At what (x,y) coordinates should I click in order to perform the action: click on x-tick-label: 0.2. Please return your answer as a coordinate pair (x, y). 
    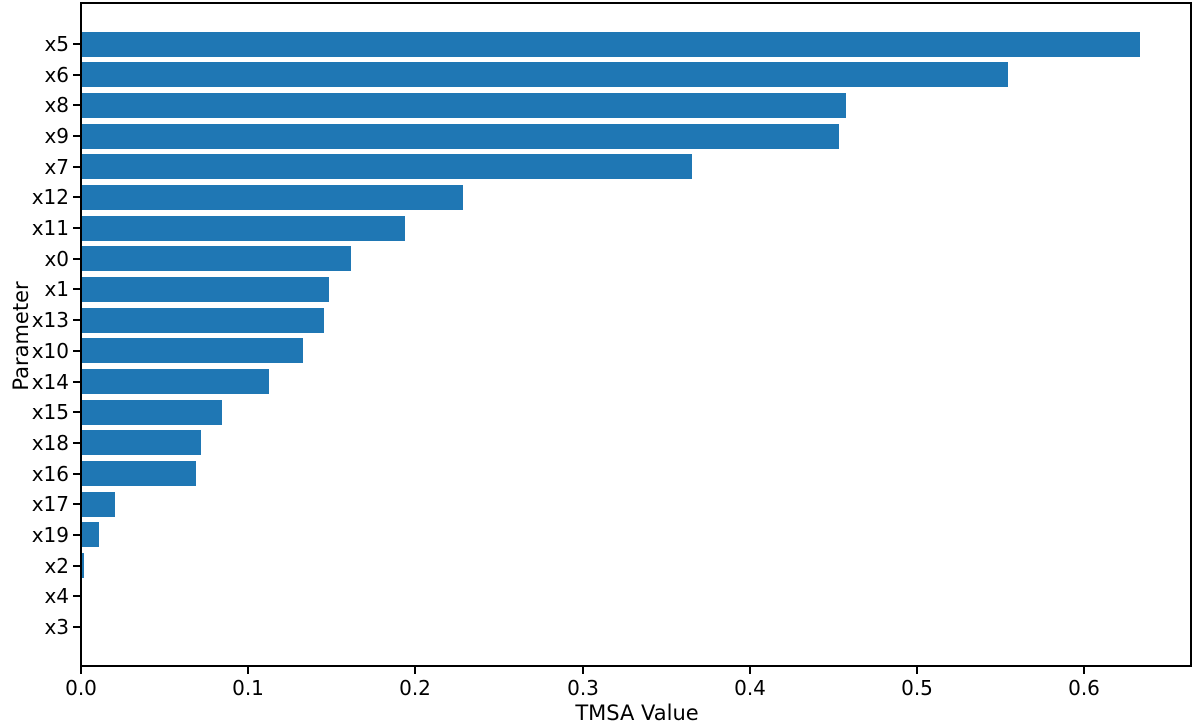
    Looking at the image, I should click on (415, 688).